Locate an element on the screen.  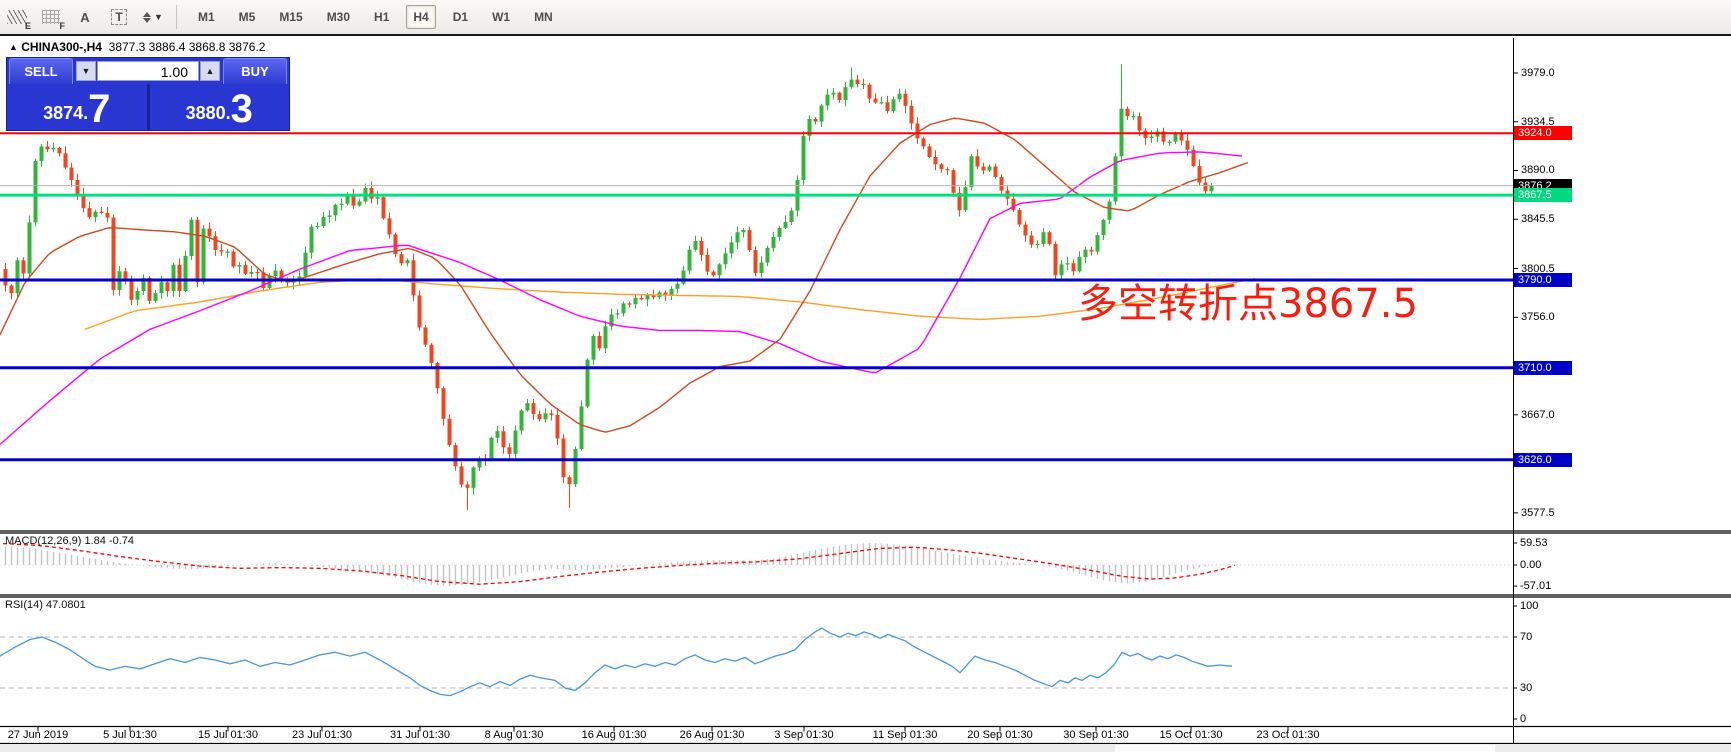
price-badge: 3710.0 is located at coordinates (1543, 367).